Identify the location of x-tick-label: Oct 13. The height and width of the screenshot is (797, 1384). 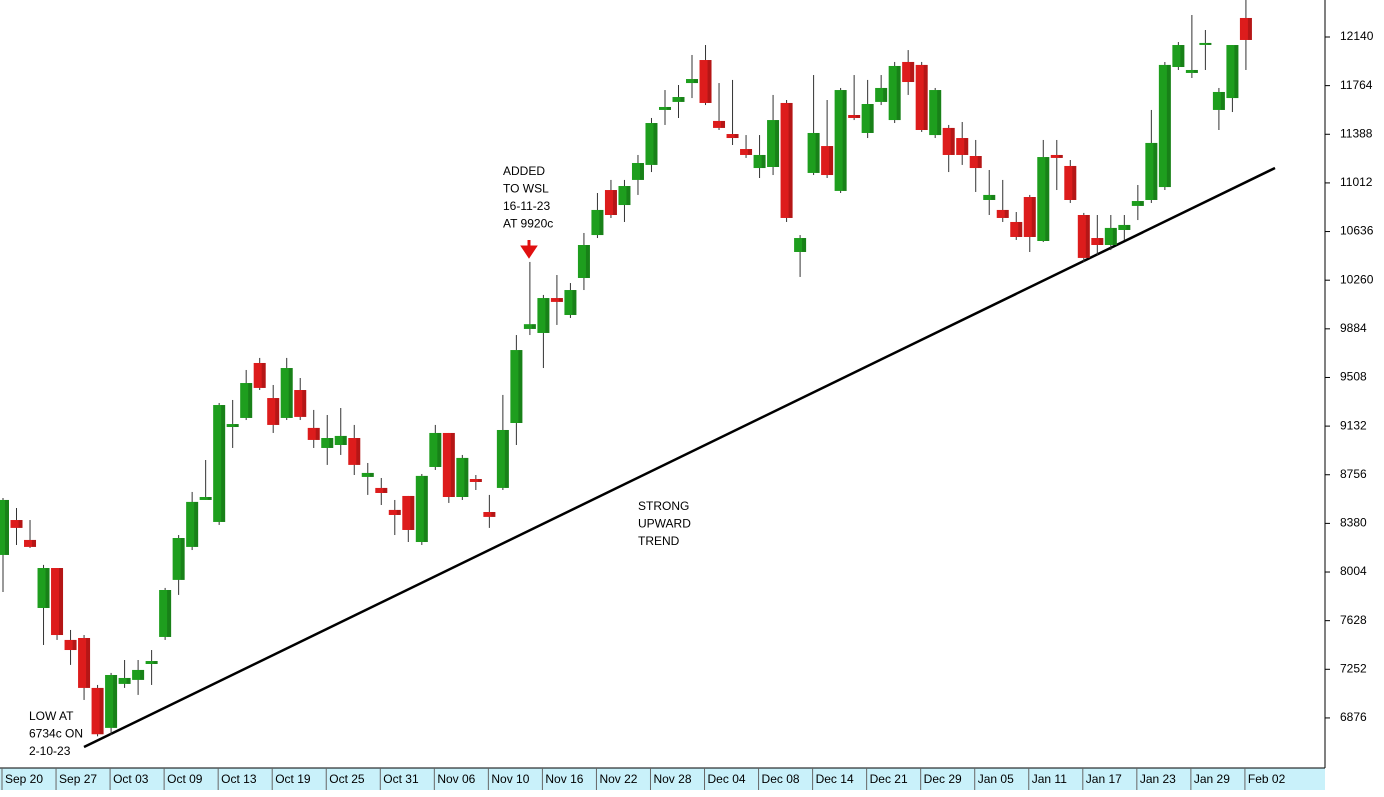
(239, 779).